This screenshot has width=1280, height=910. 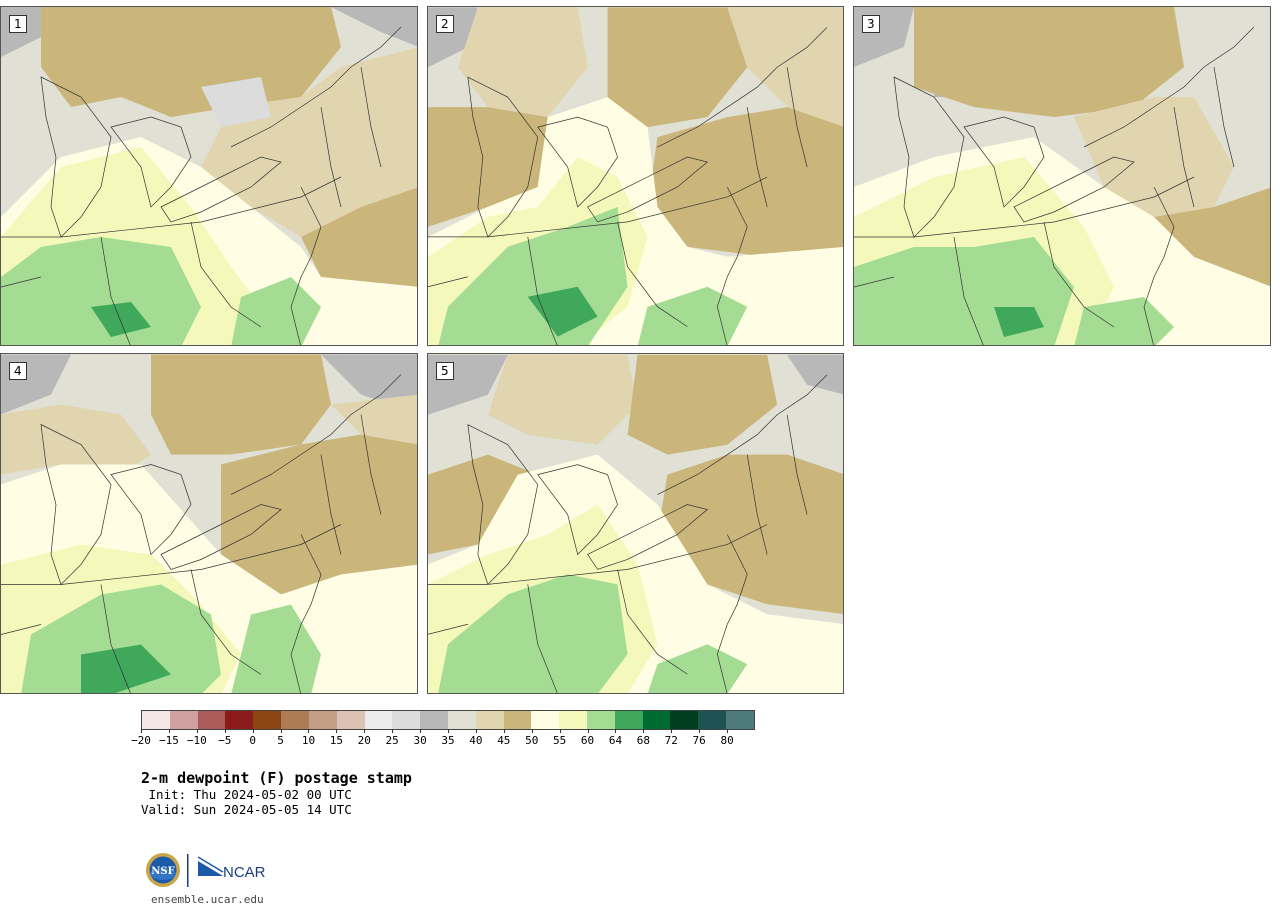 I want to click on colorbar-tick-label: 40, so click(x=475, y=740).